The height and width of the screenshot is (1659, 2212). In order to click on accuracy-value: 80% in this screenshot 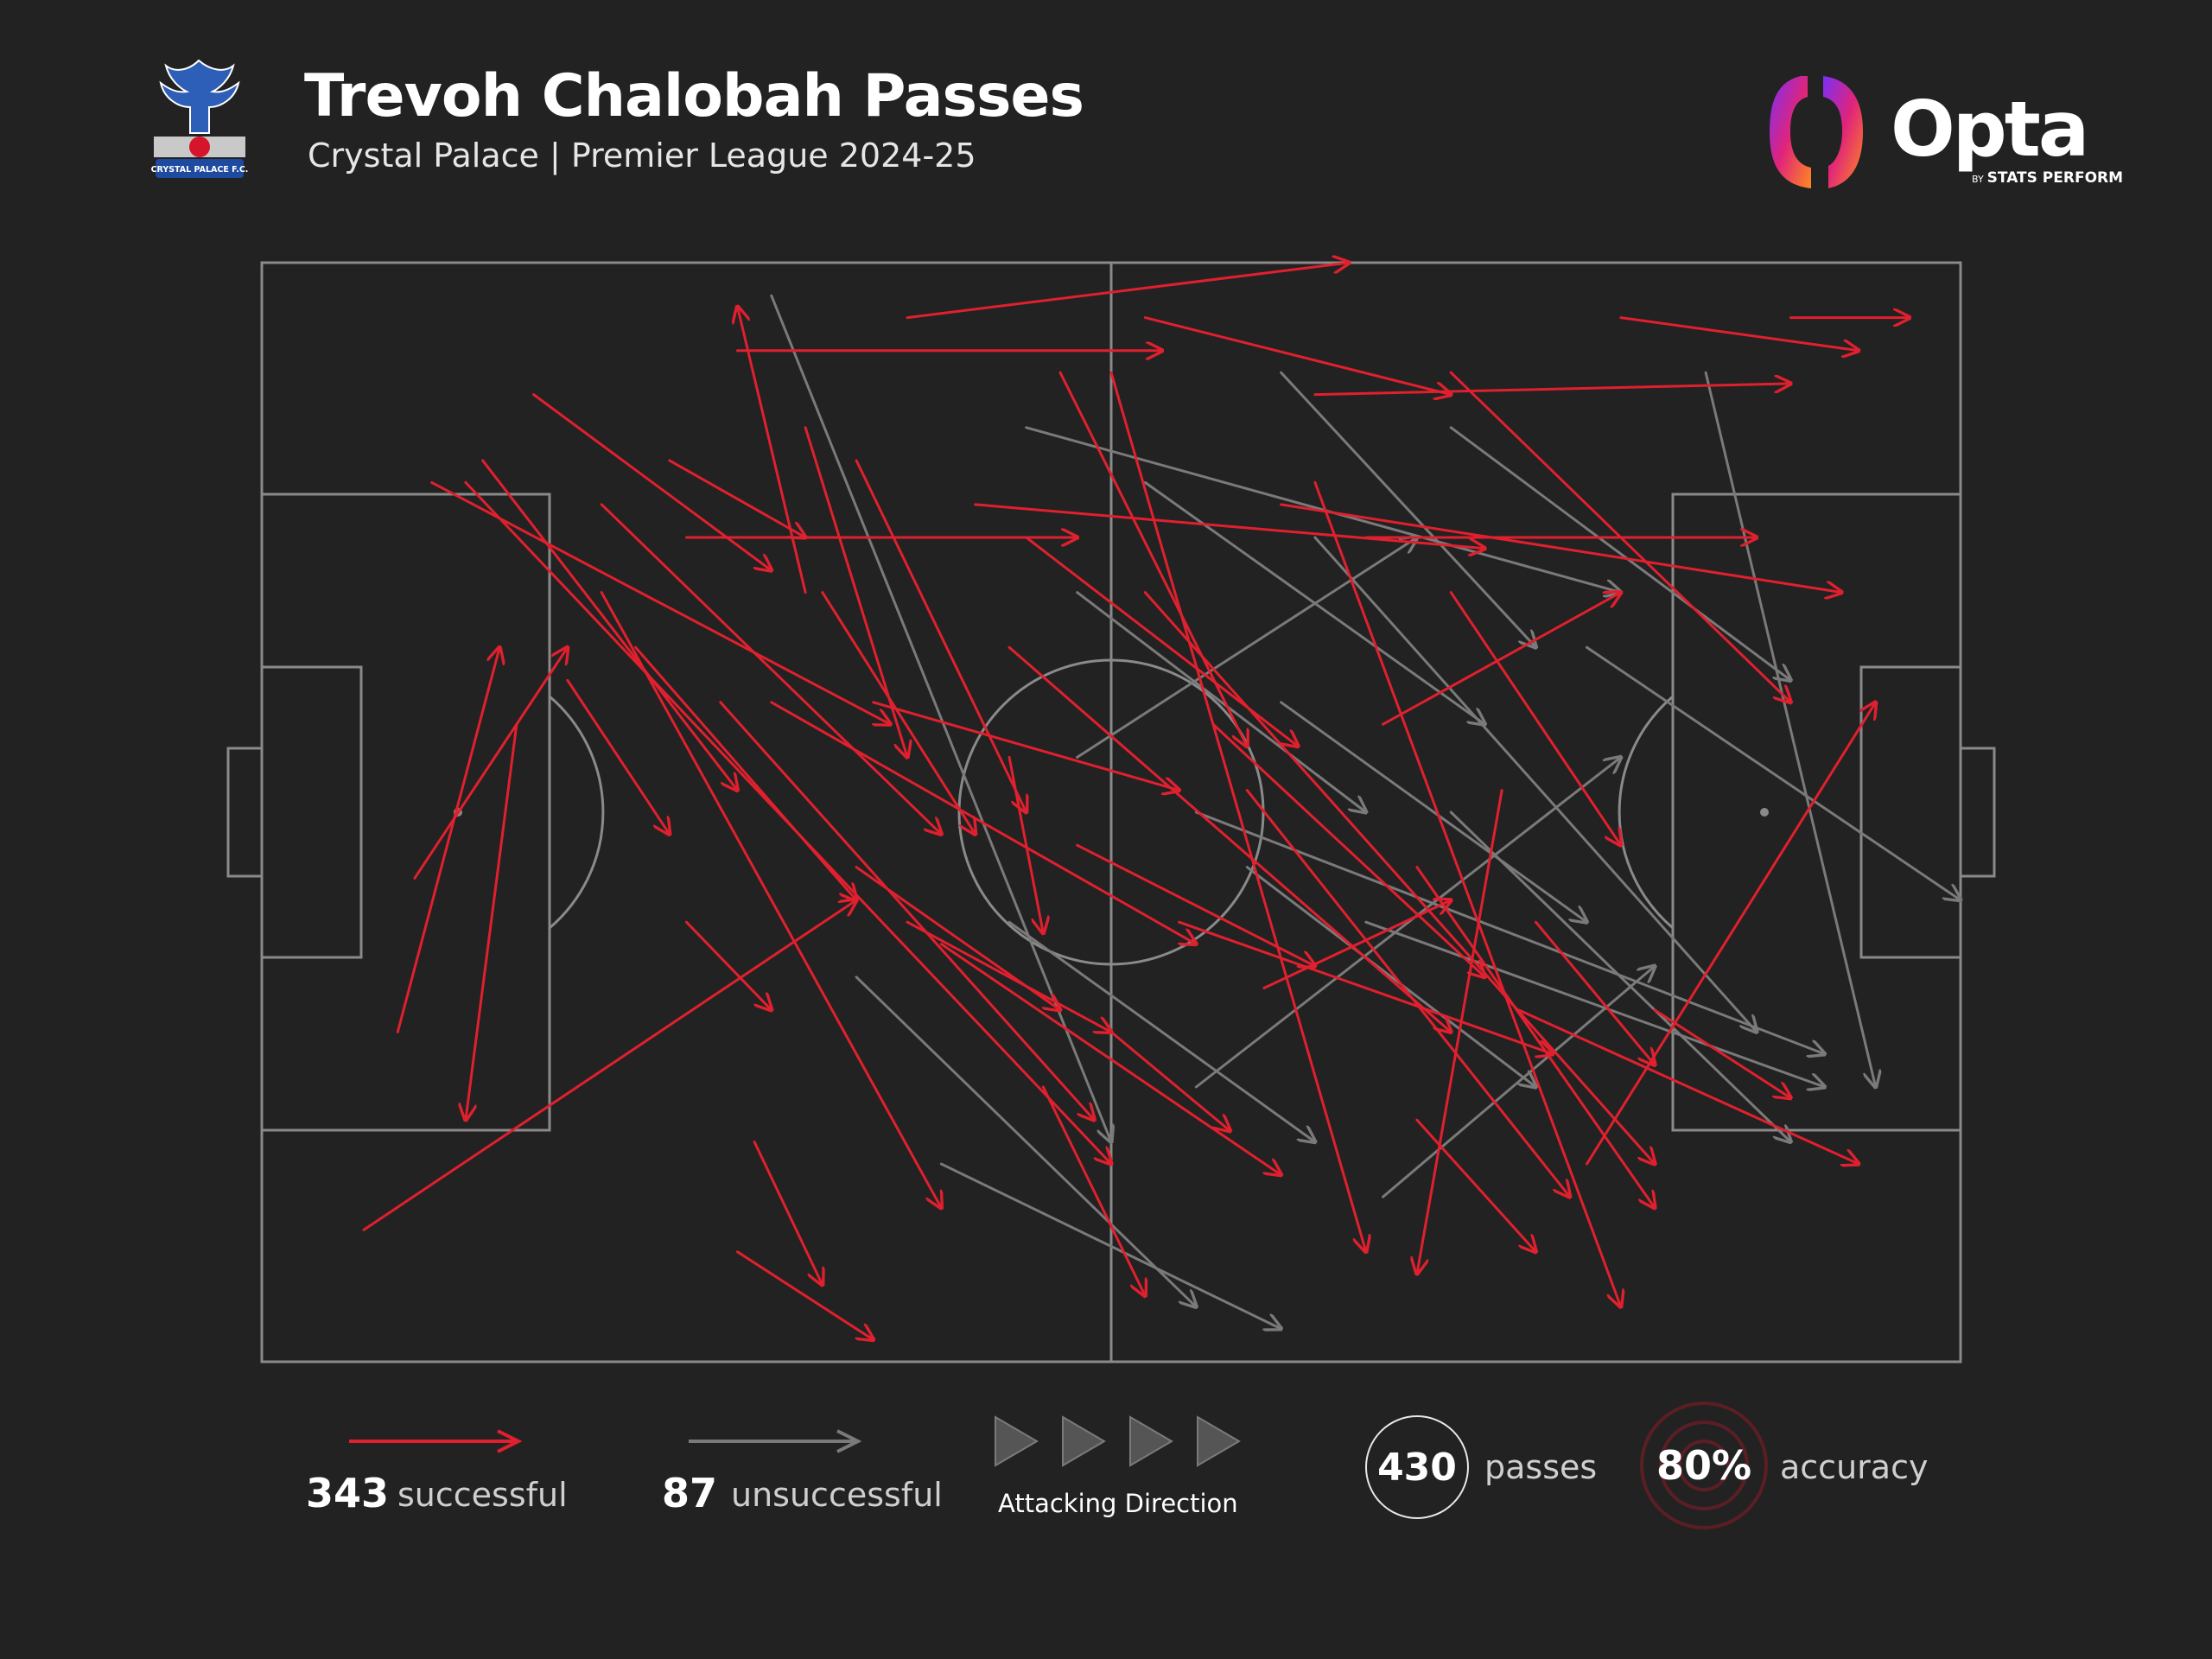, I will do `click(1704, 1465)`.